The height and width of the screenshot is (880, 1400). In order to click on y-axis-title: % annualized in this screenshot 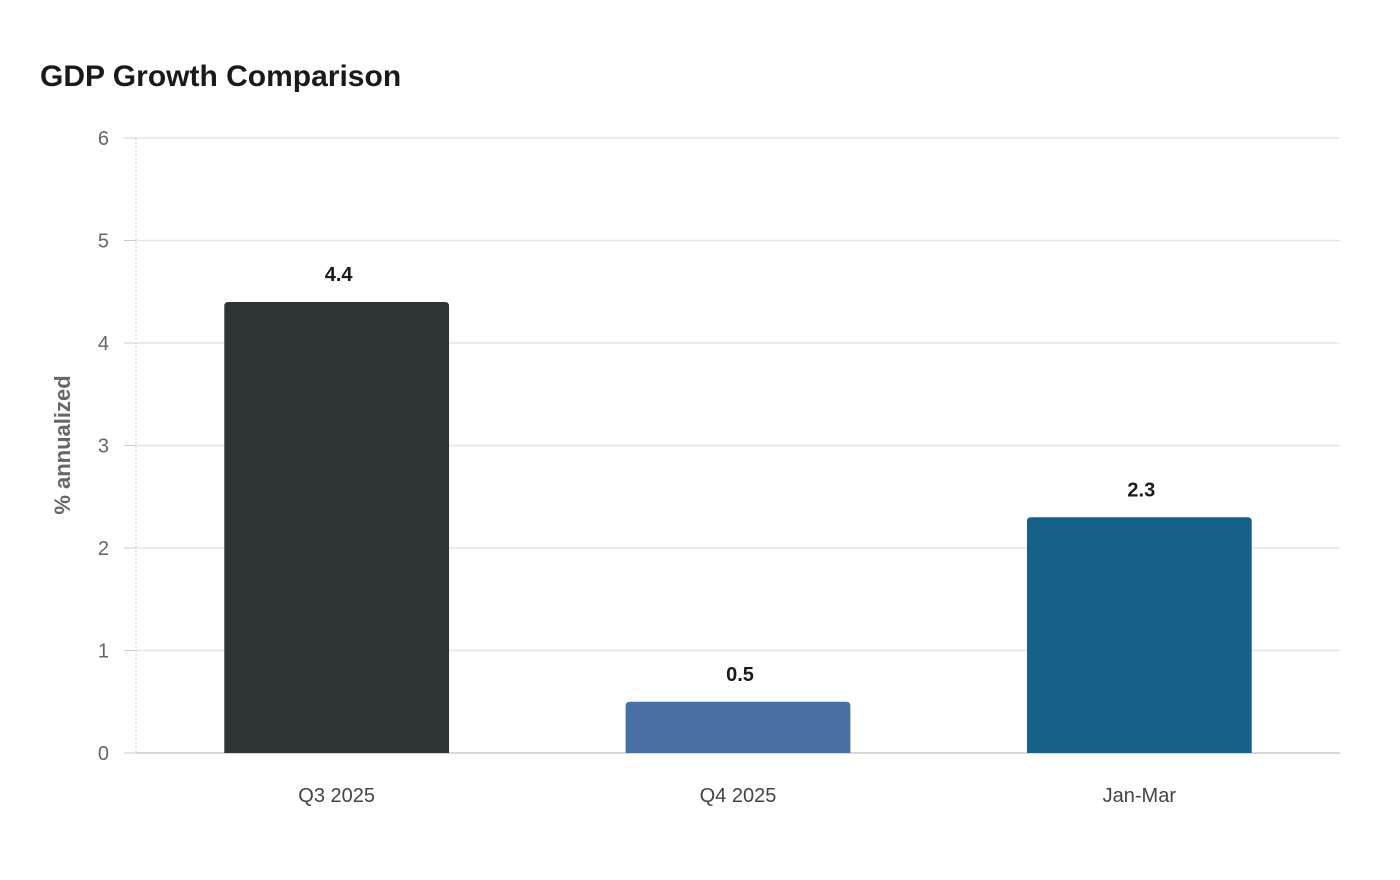, I will do `click(62, 444)`.